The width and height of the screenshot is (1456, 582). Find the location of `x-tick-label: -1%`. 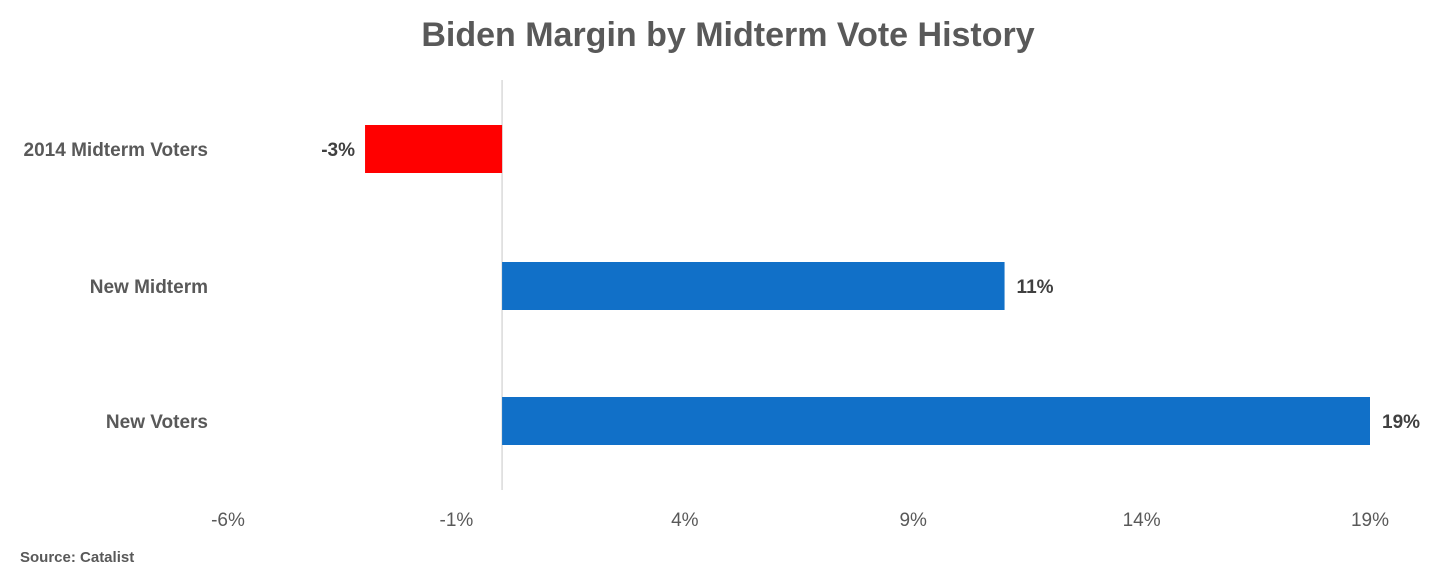

x-tick-label: -1% is located at coordinates (457, 520).